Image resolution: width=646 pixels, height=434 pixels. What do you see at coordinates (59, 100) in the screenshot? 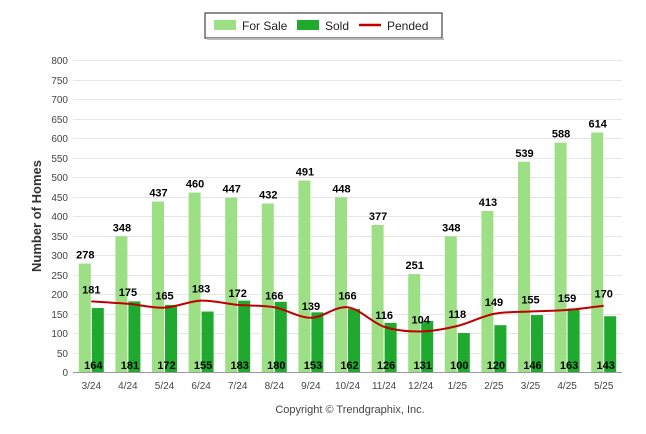
I see `y-tick-label: 700` at bounding box center [59, 100].